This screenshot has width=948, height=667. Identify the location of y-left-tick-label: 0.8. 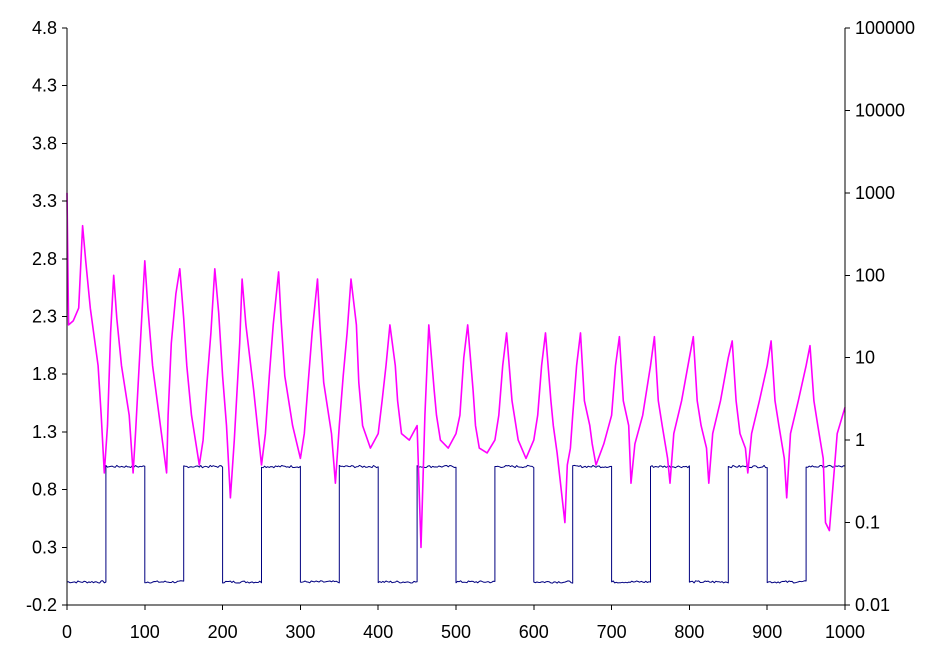
(44, 490).